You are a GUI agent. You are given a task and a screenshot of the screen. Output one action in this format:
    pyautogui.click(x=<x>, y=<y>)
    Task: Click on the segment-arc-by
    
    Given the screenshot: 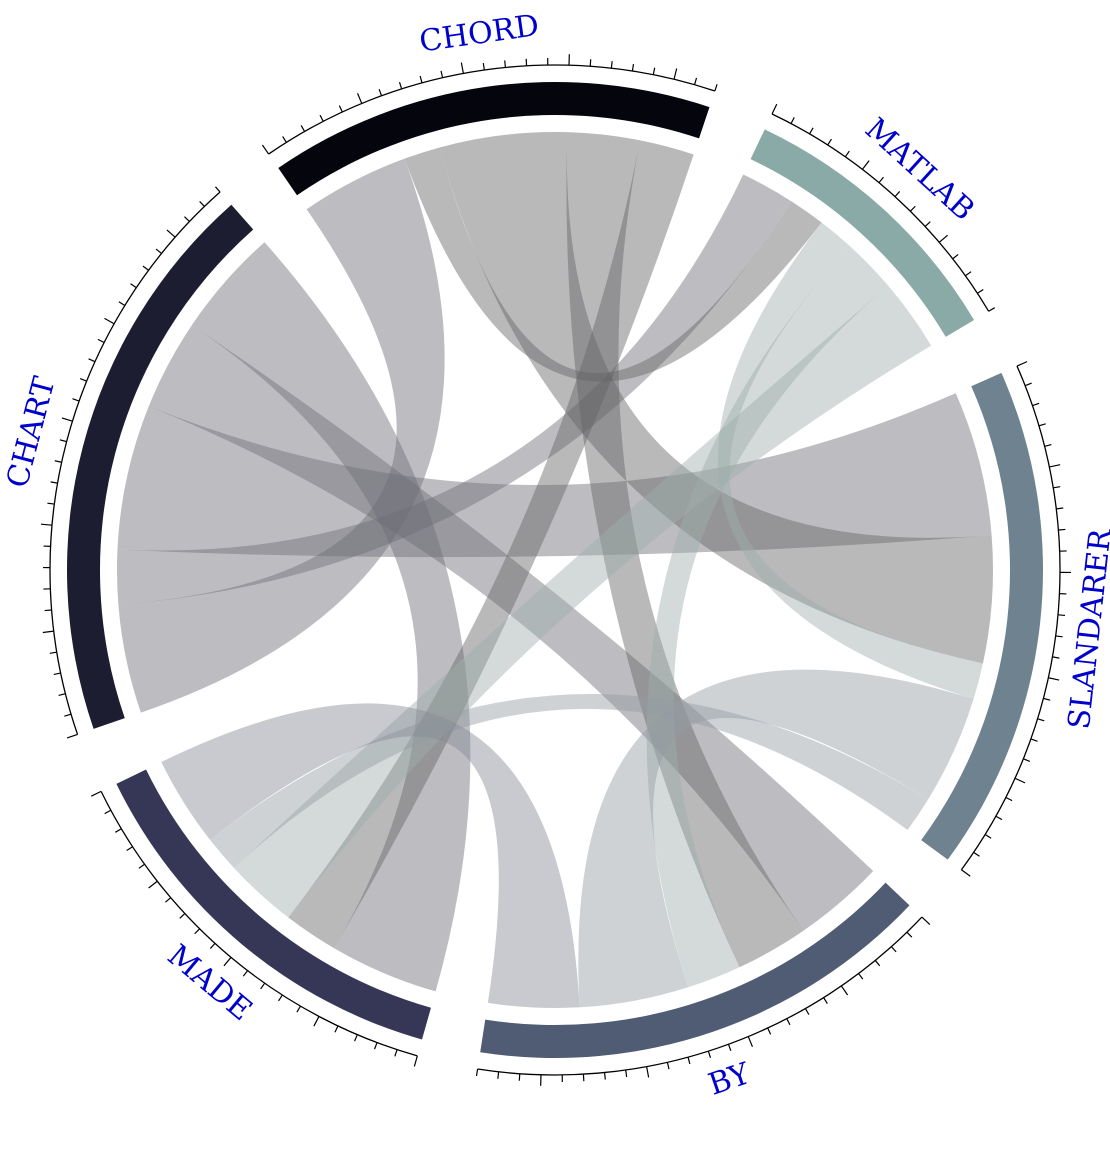 What is the action you would take?
    pyautogui.click(x=695, y=970)
    